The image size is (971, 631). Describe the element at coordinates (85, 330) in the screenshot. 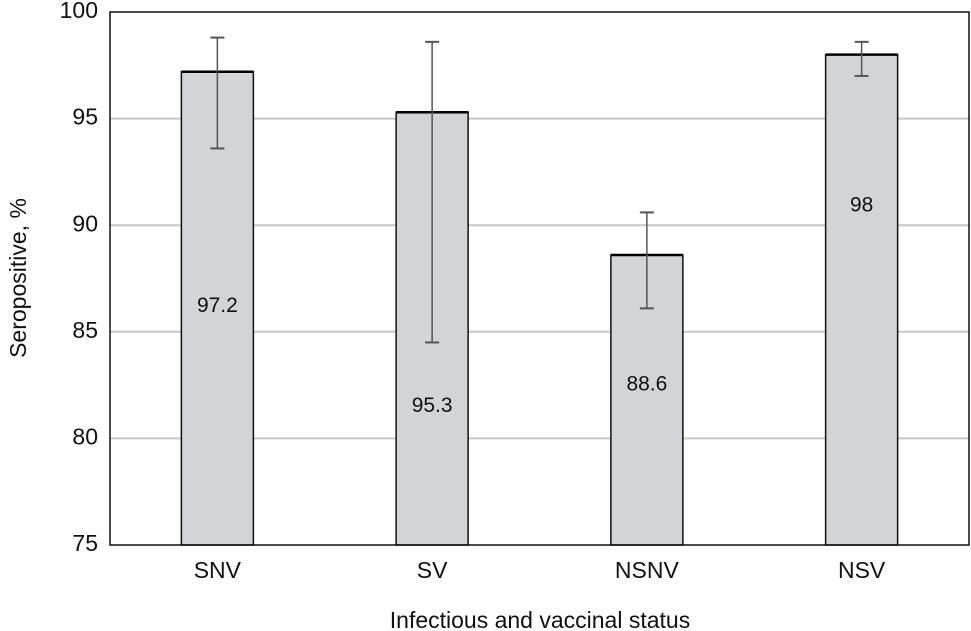

I see `y-tick-label: 85` at that location.